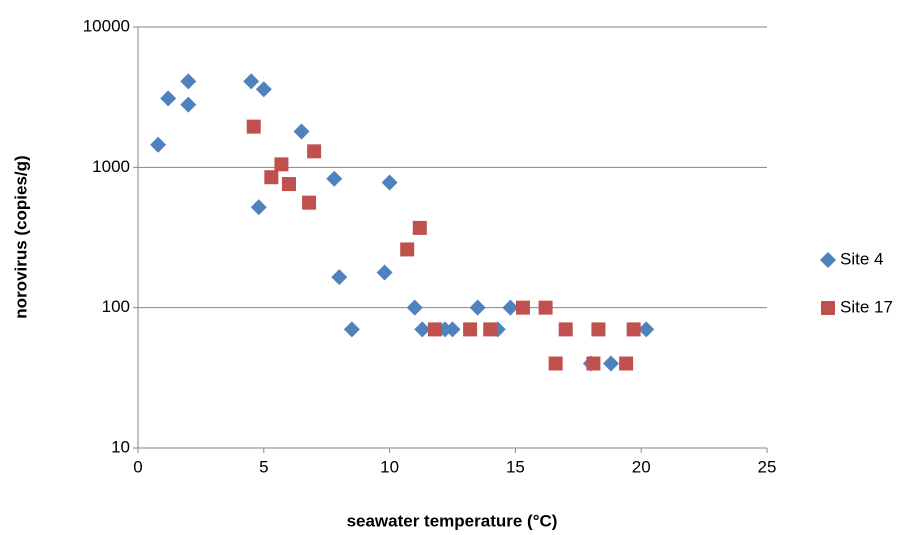 The image size is (918, 535). What do you see at coordinates (116, 306) in the screenshot?
I see `y-tick-label: 100` at bounding box center [116, 306].